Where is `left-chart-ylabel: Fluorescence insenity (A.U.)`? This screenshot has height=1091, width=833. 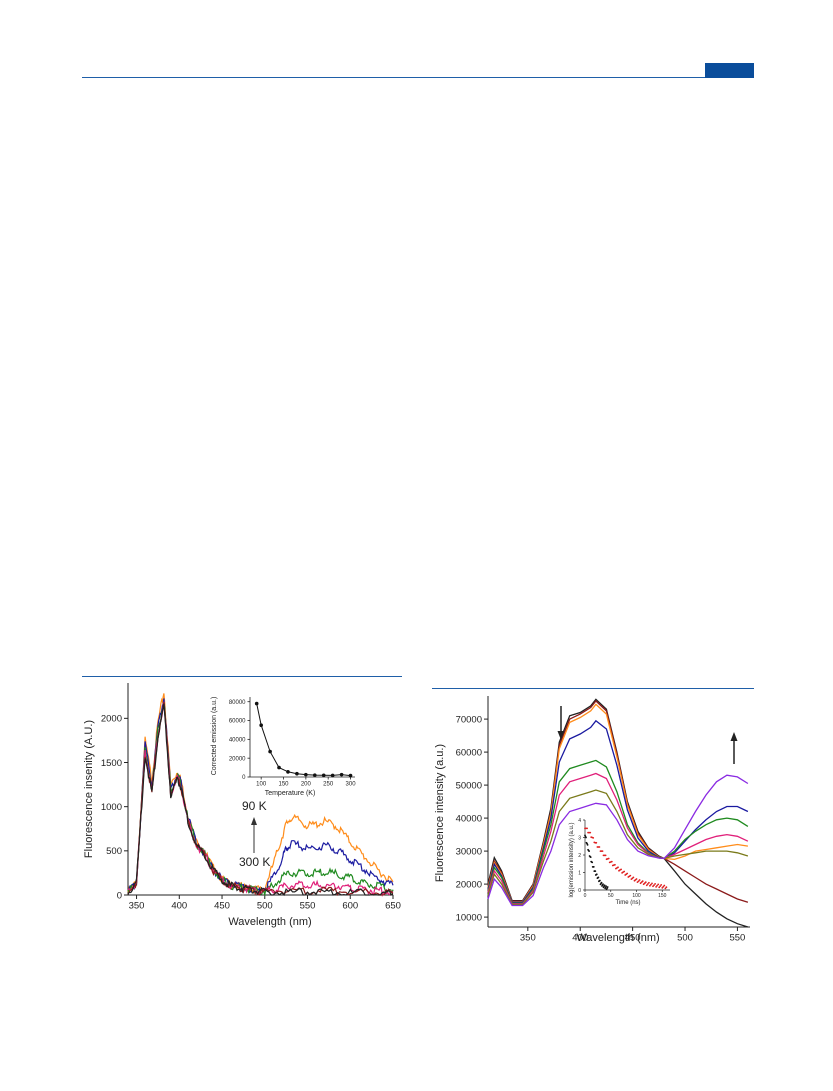 left-chart-ylabel: Fluorescence insenity (A.U.) is located at coordinates (89, 789).